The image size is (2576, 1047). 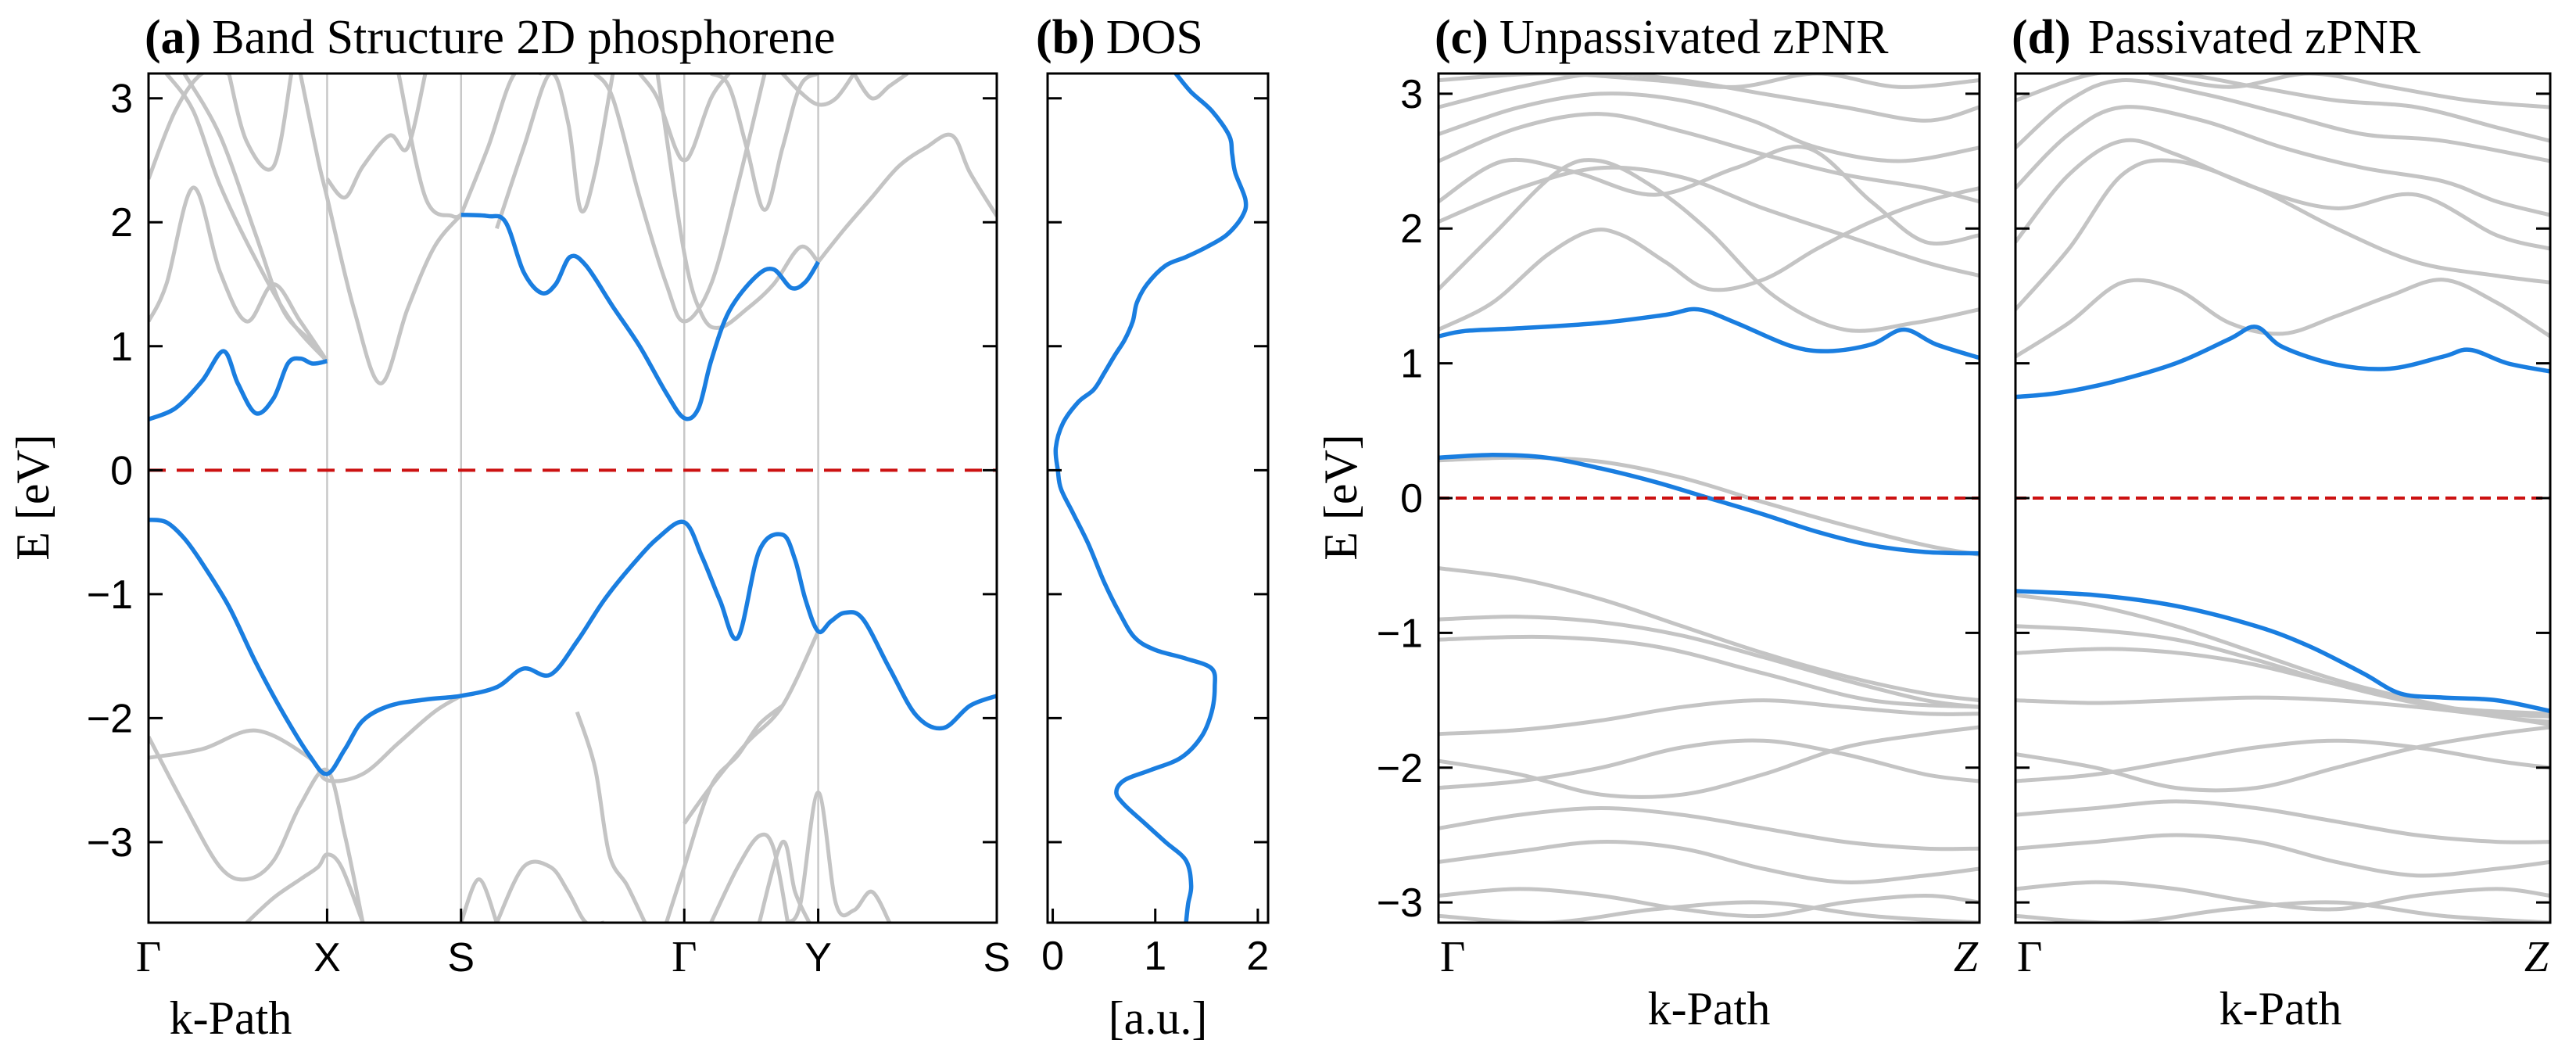 I want to click on panel-a-label: (a), so click(x=173, y=37).